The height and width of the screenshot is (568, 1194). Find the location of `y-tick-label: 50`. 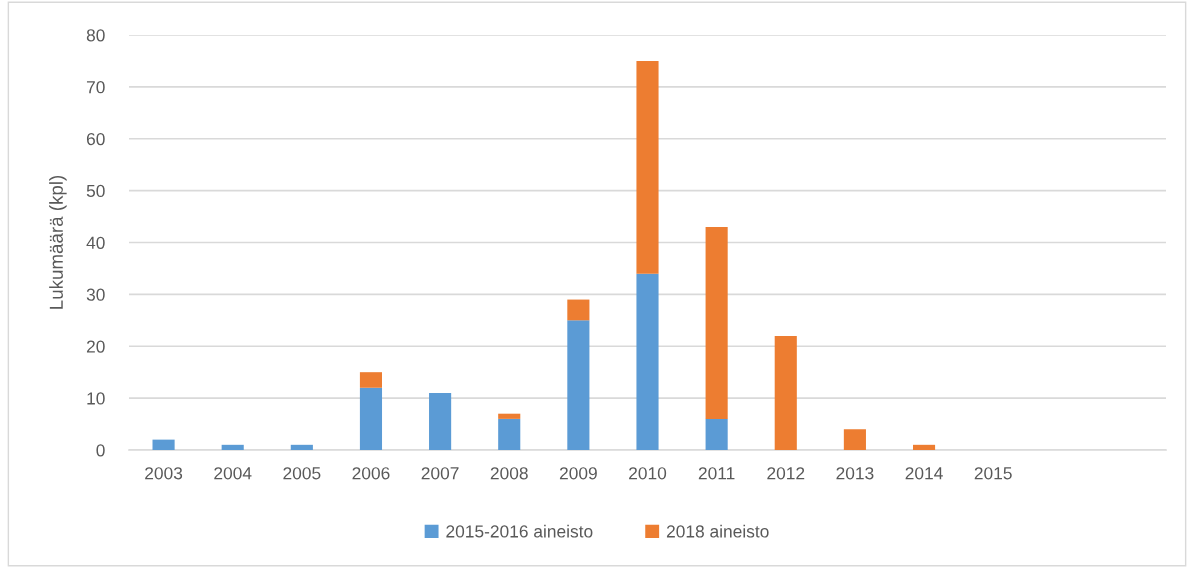

y-tick-label: 50 is located at coordinates (95, 191).